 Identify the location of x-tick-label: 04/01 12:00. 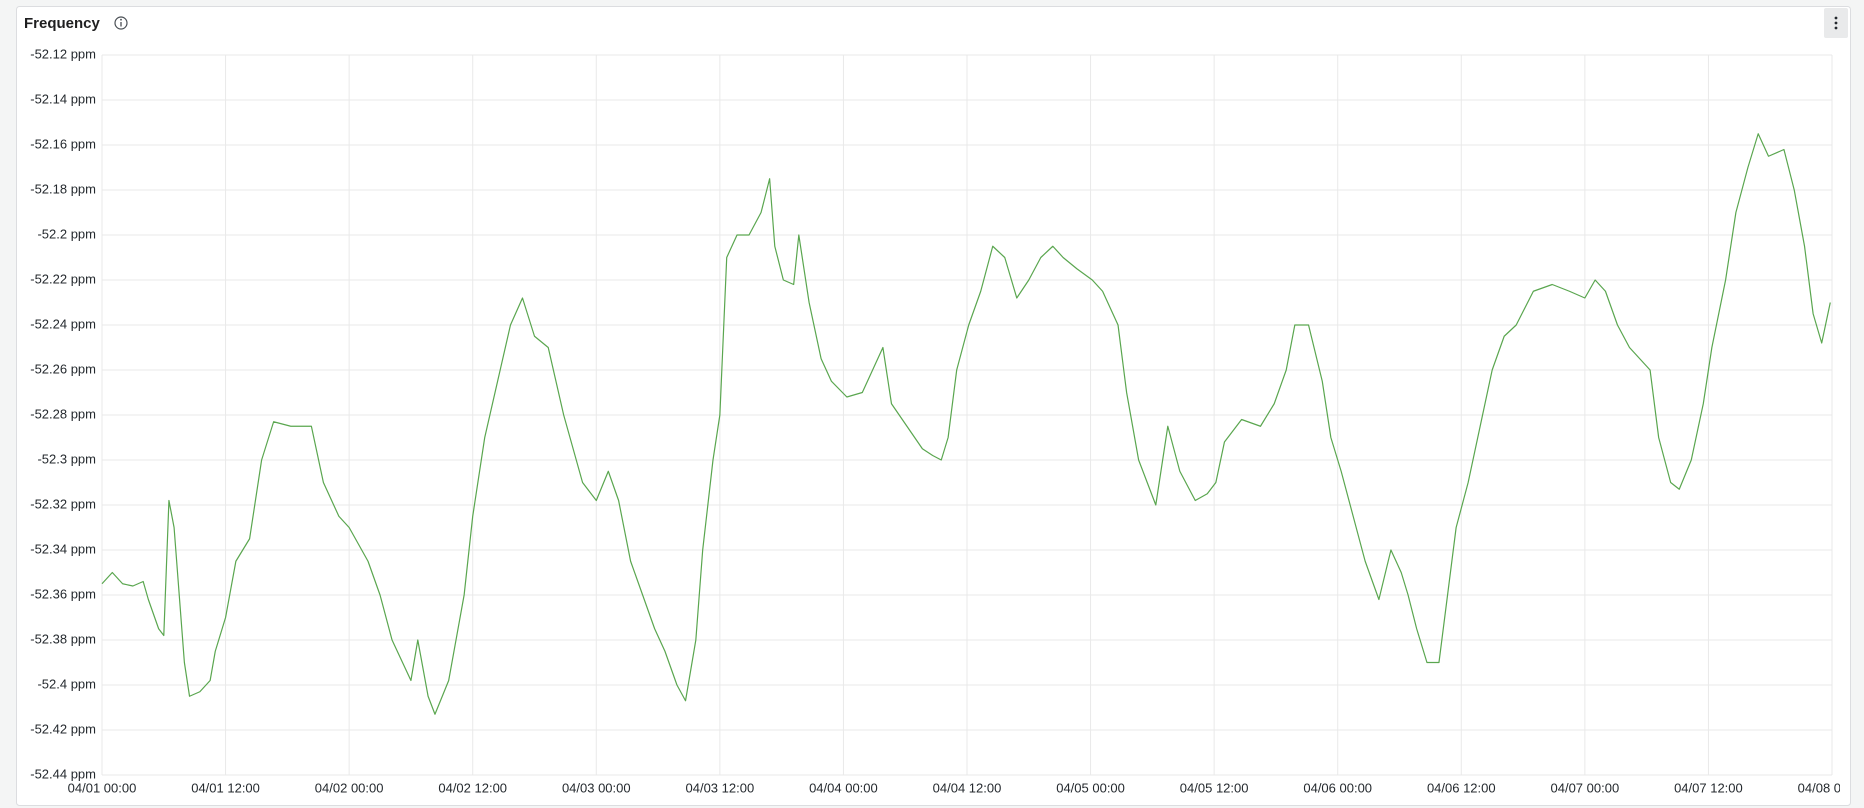
(225, 787).